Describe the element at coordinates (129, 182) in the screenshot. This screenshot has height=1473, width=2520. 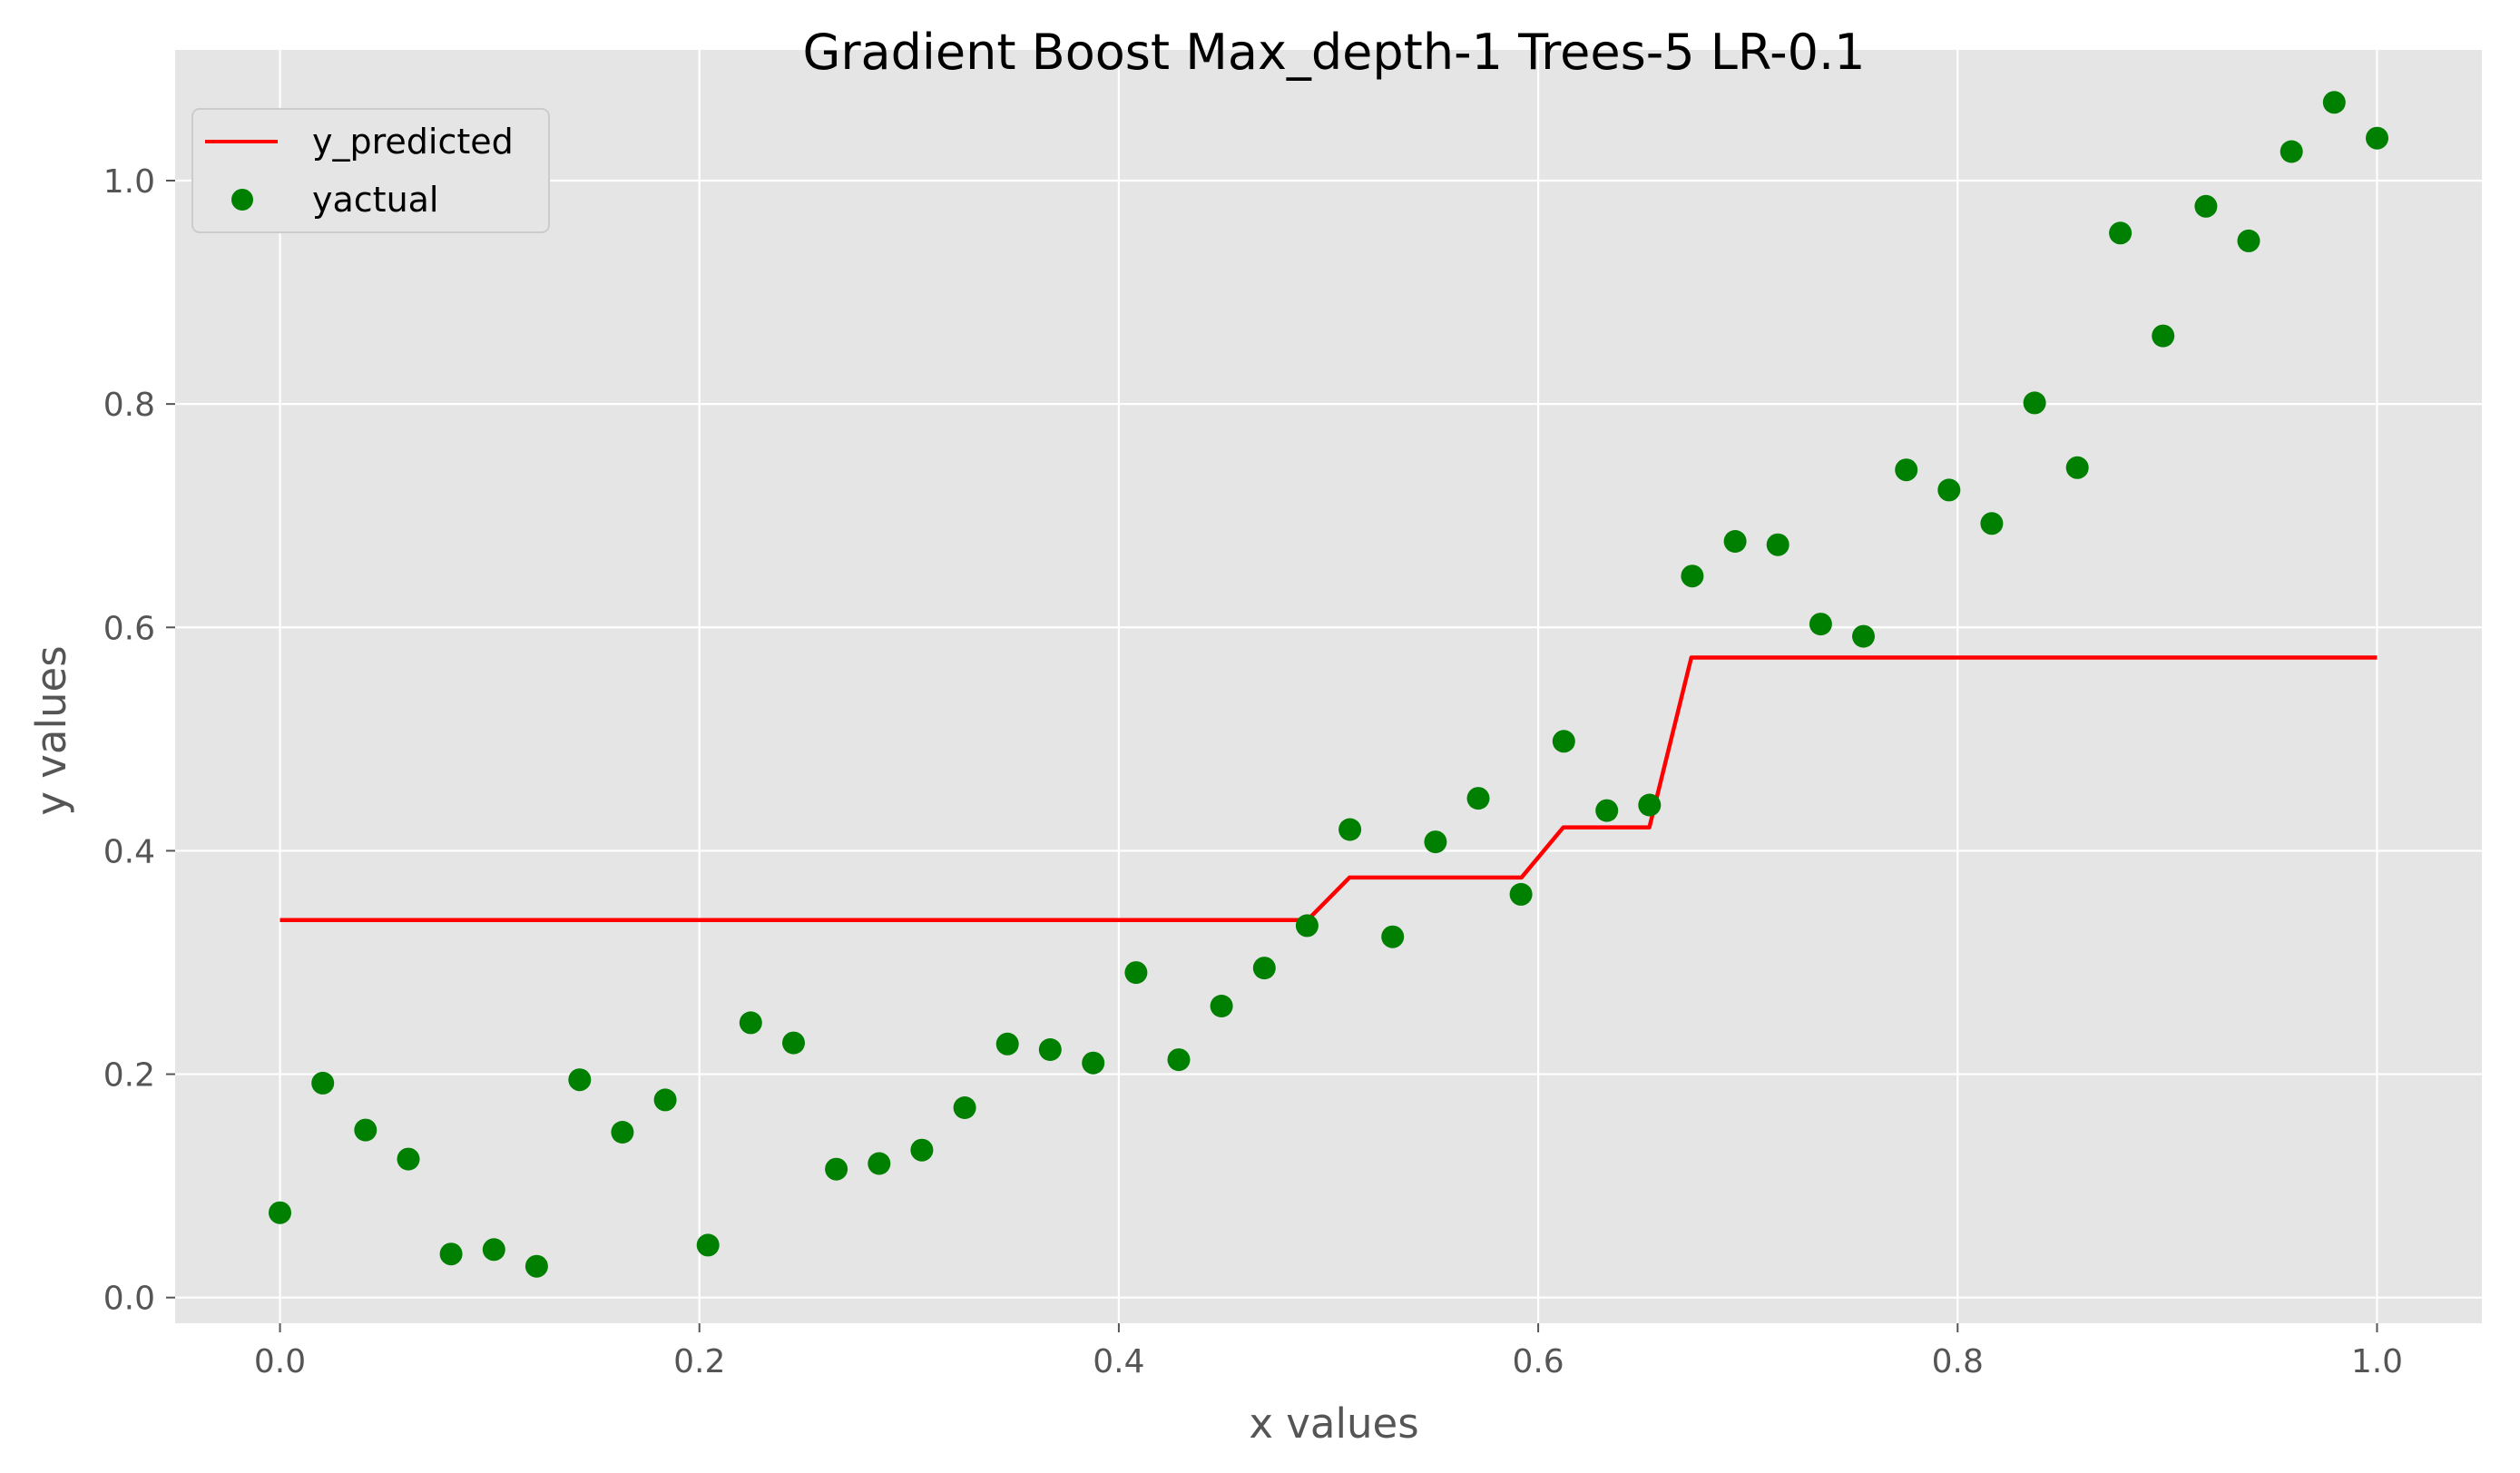
I see `y-tick-label: 1.0` at that location.